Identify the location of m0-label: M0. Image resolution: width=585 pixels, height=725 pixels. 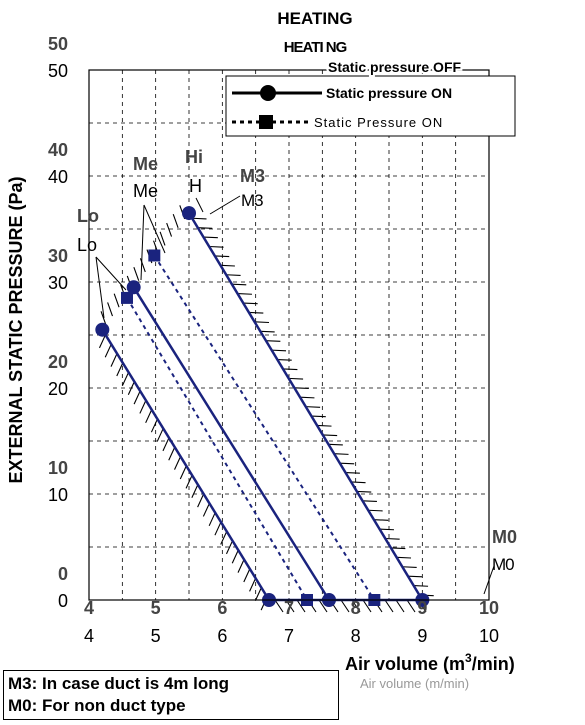
(503, 564).